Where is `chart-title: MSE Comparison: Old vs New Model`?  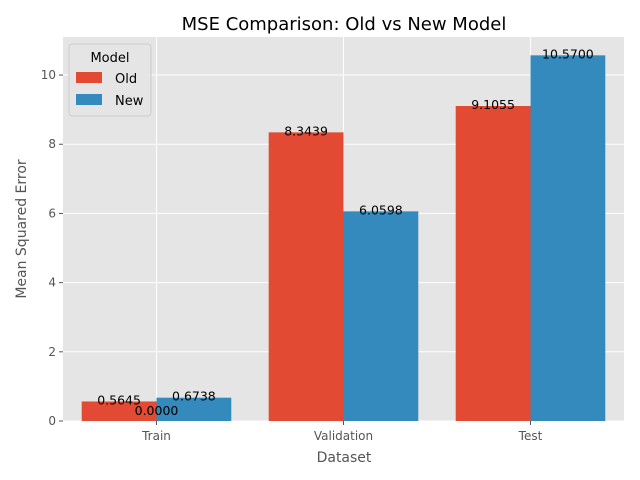 chart-title: MSE Comparison: Old vs New Model is located at coordinates (344, 24).